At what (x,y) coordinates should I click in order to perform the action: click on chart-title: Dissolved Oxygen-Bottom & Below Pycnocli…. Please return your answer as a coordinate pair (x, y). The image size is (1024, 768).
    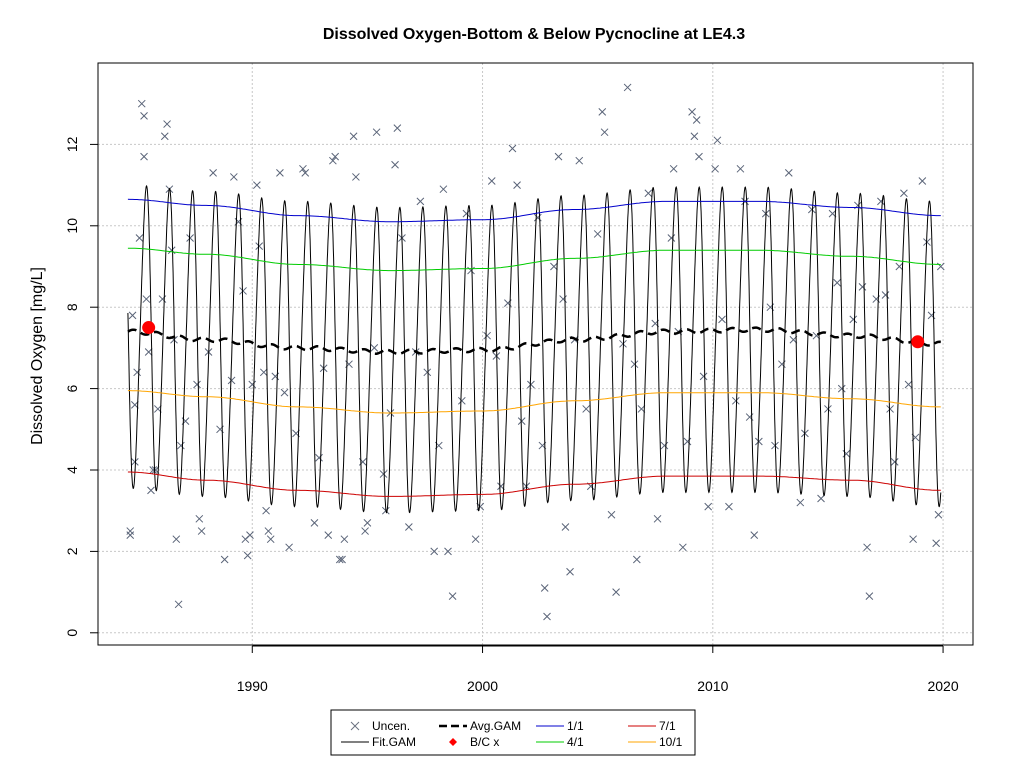
    Looking at the image, I should click on (534, 34).